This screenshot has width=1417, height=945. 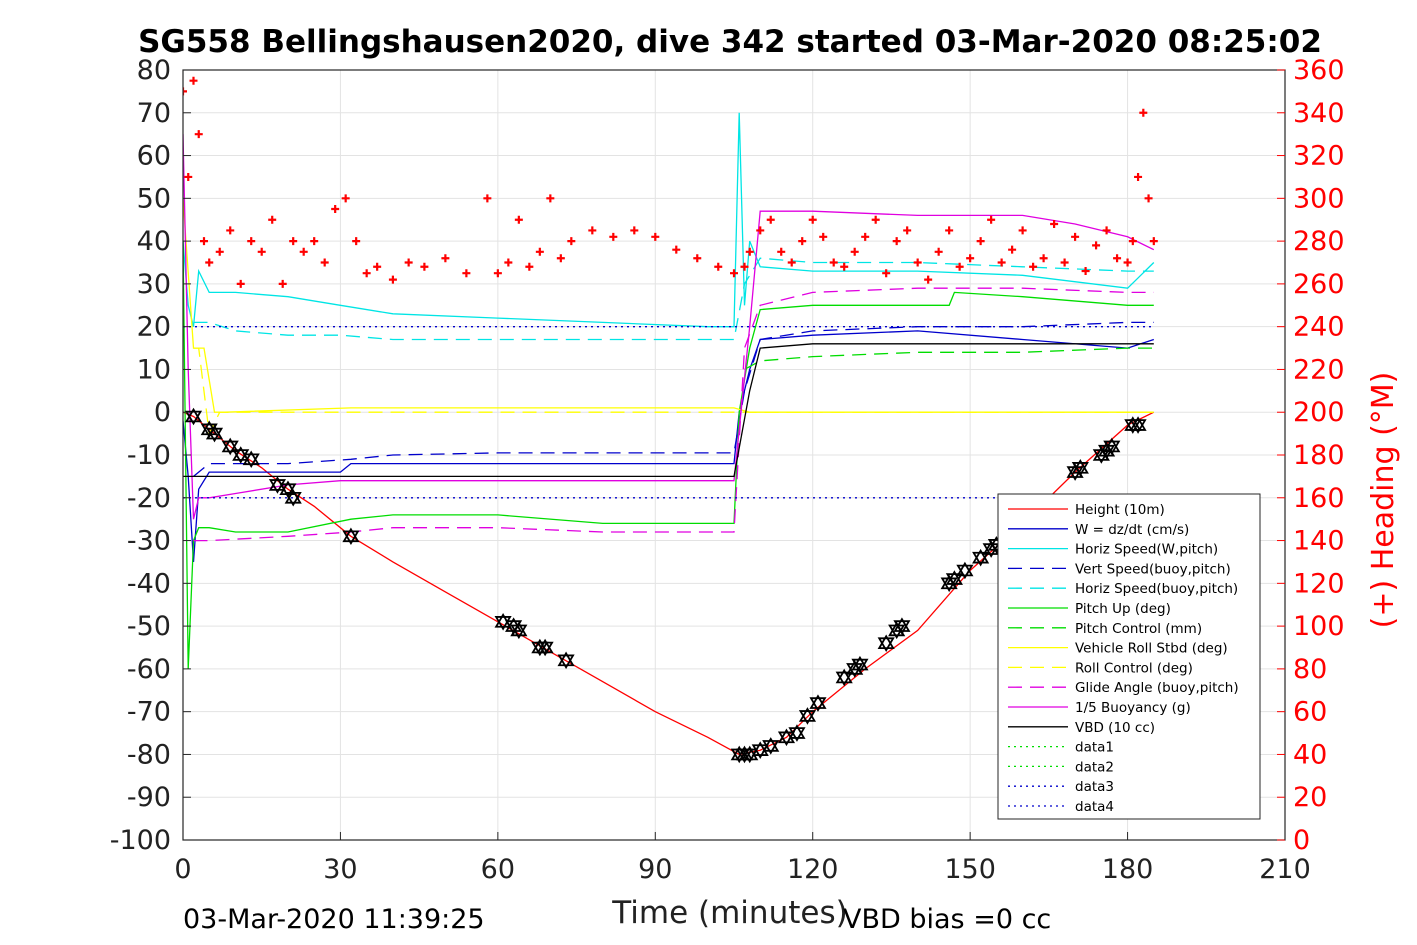 What do you see at coordinates (1094, 767) in the screenshot?
I see `legend-entry: data2` at bounding box center [1094, 767].